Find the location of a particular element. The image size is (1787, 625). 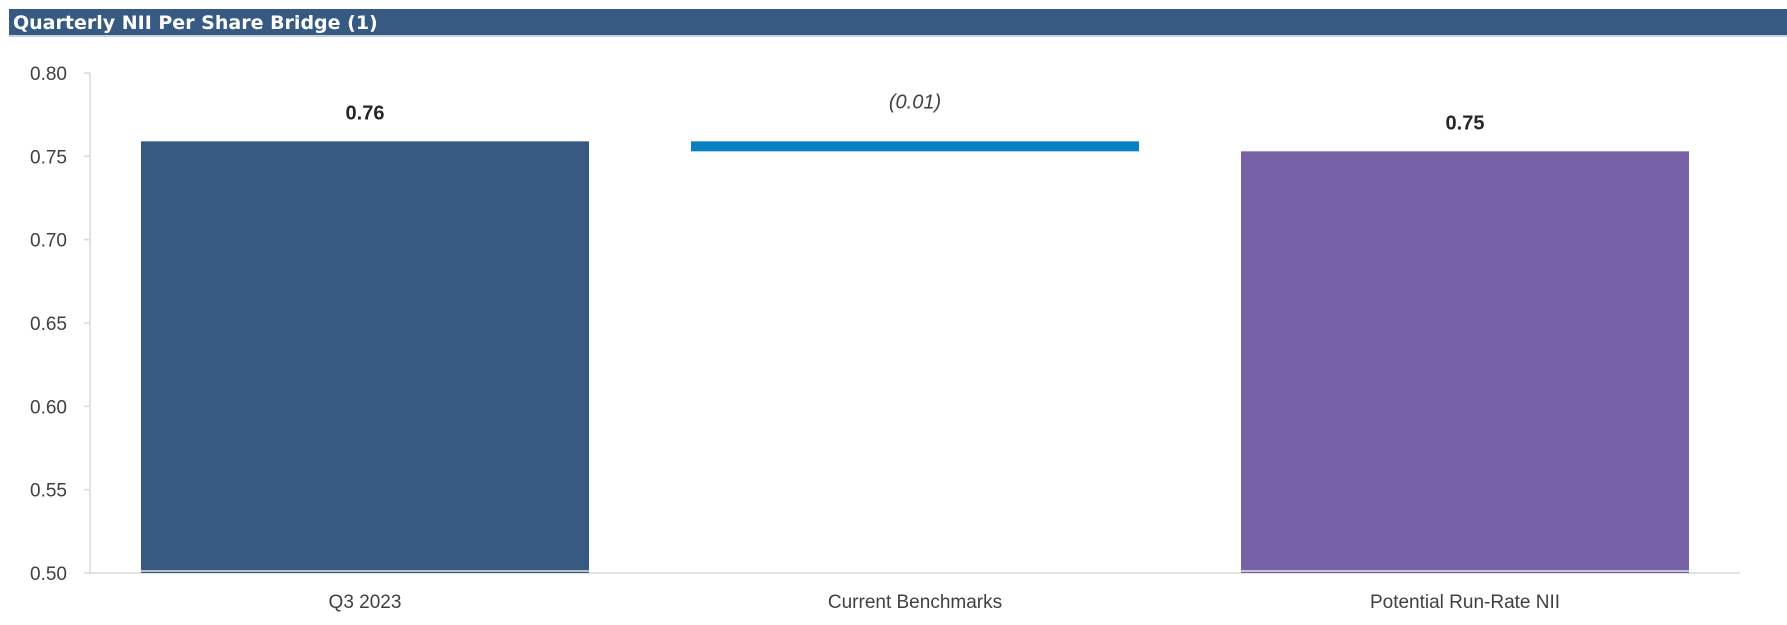

y-tick-label: 0.60 is located at coordinates (48, 407).